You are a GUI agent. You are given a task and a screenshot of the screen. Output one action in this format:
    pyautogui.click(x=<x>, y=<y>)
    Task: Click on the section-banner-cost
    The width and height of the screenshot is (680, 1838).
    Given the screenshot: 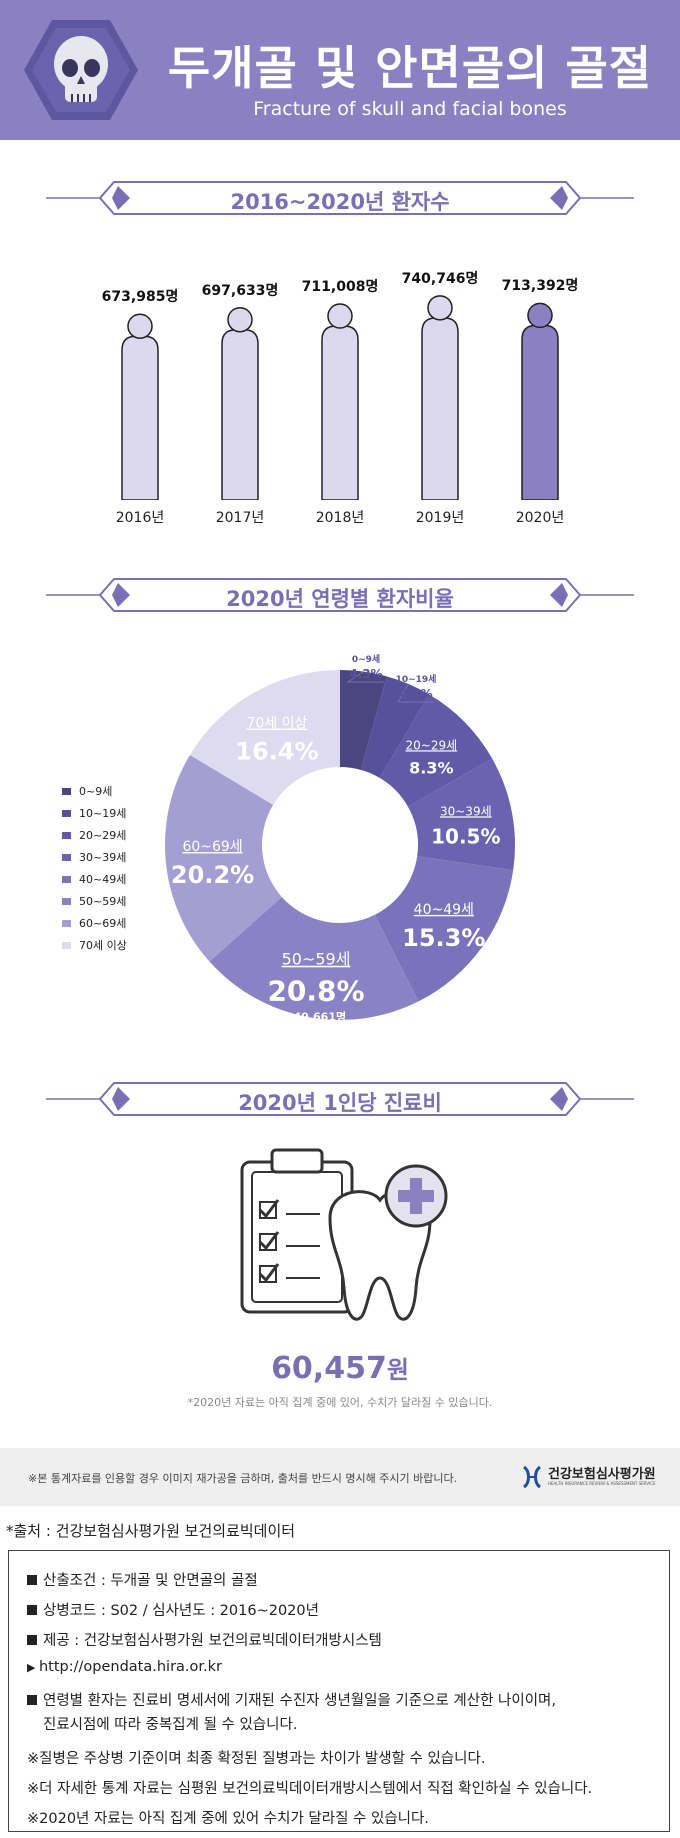 What is the action you would take?
    pyautogui.click(x=340, y=1099)
    